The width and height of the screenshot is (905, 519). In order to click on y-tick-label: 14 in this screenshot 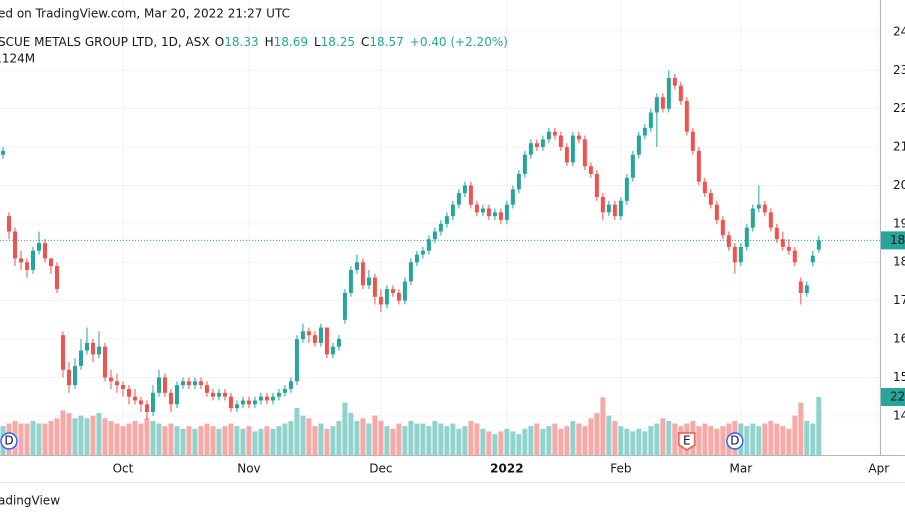, I will do `click(899, 415)`.